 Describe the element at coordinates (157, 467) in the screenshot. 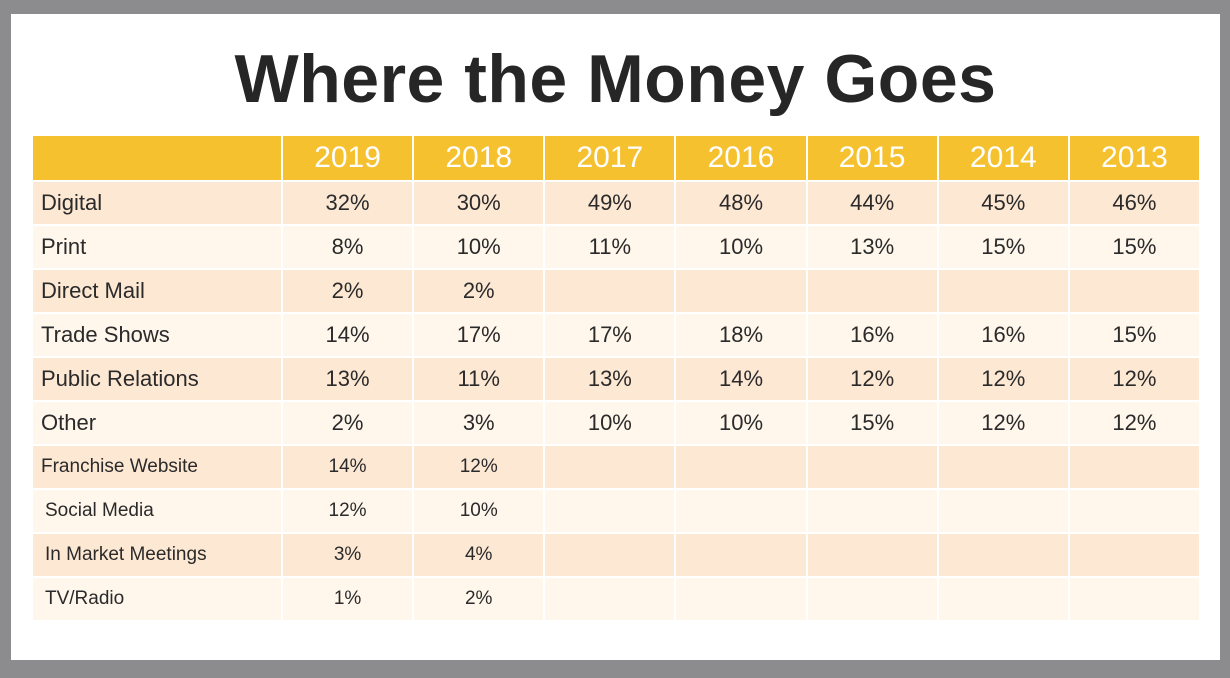

I see `row-label: Franchise Website` at that location.